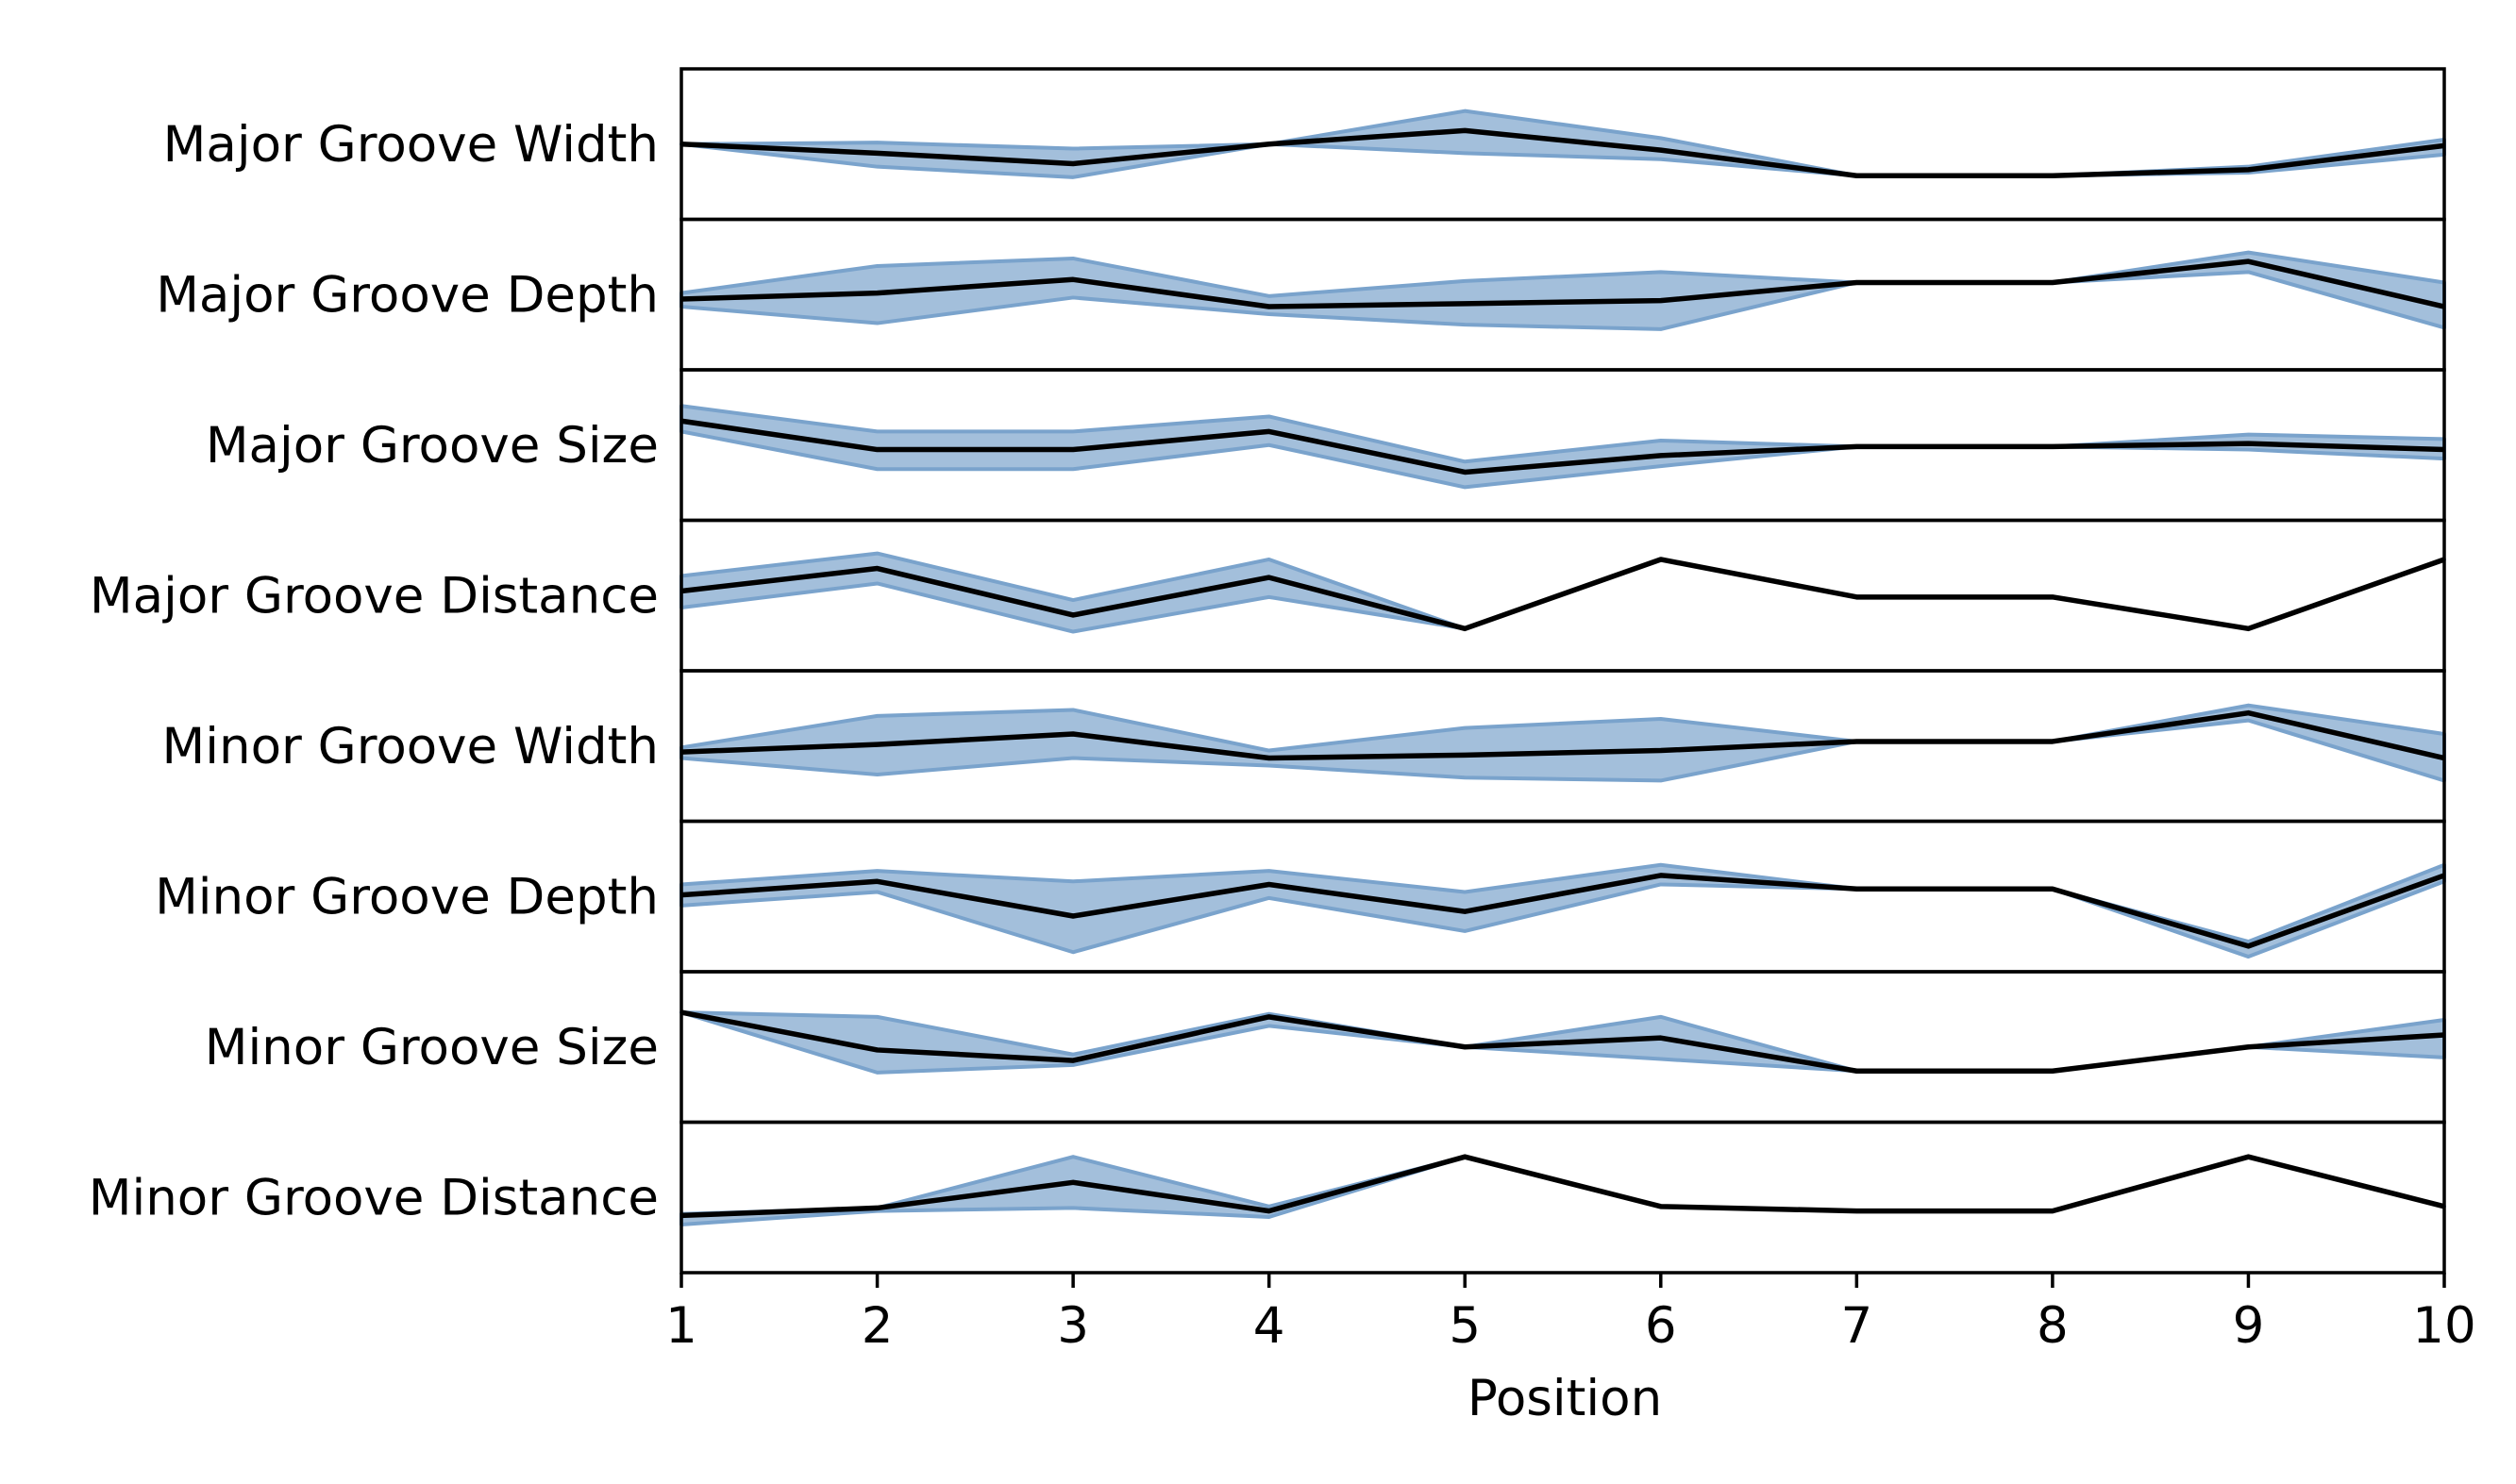  What do you see at coordinates (1856, 1326) in the screenshot?
I see `x-tick-label: 7` at bounding box center [1856, 1326].